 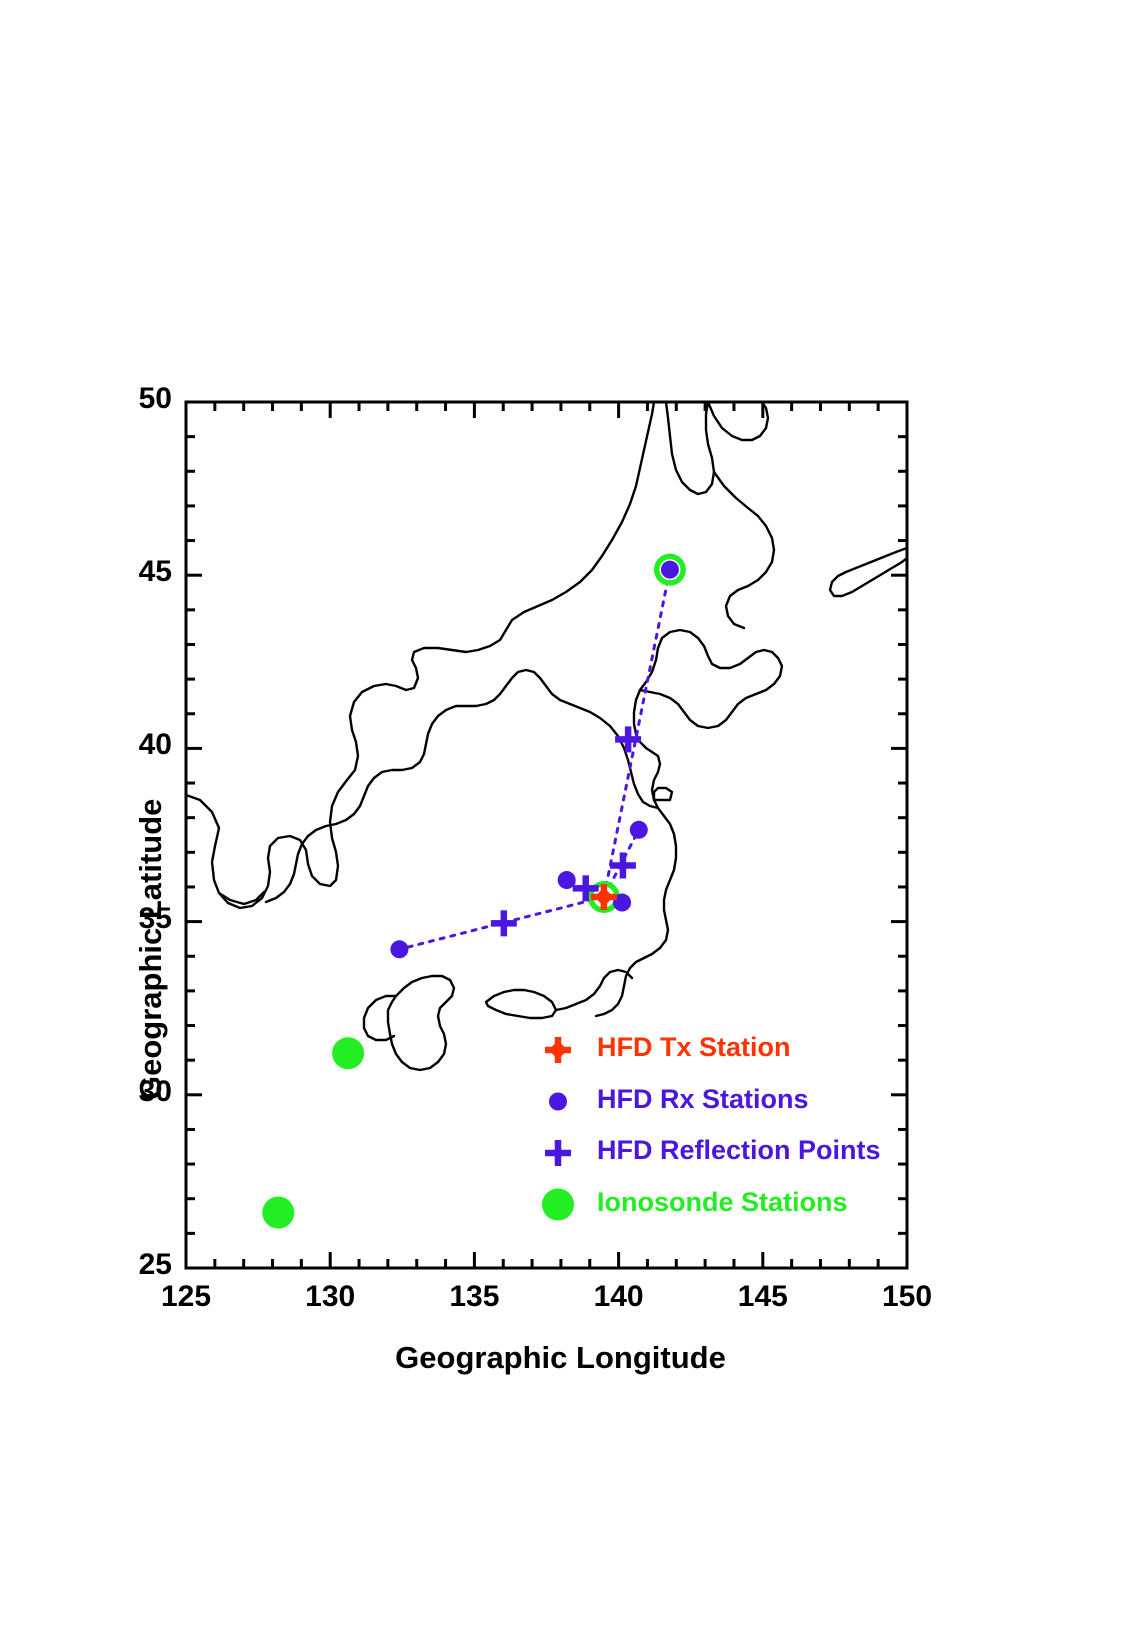 I want to click on coastline-korea-south, so click(x=241, y=898).